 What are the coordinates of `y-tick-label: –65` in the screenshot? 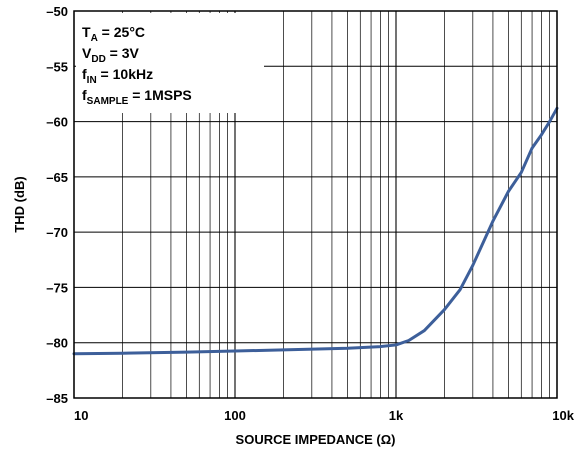 It's located at (57, 177).